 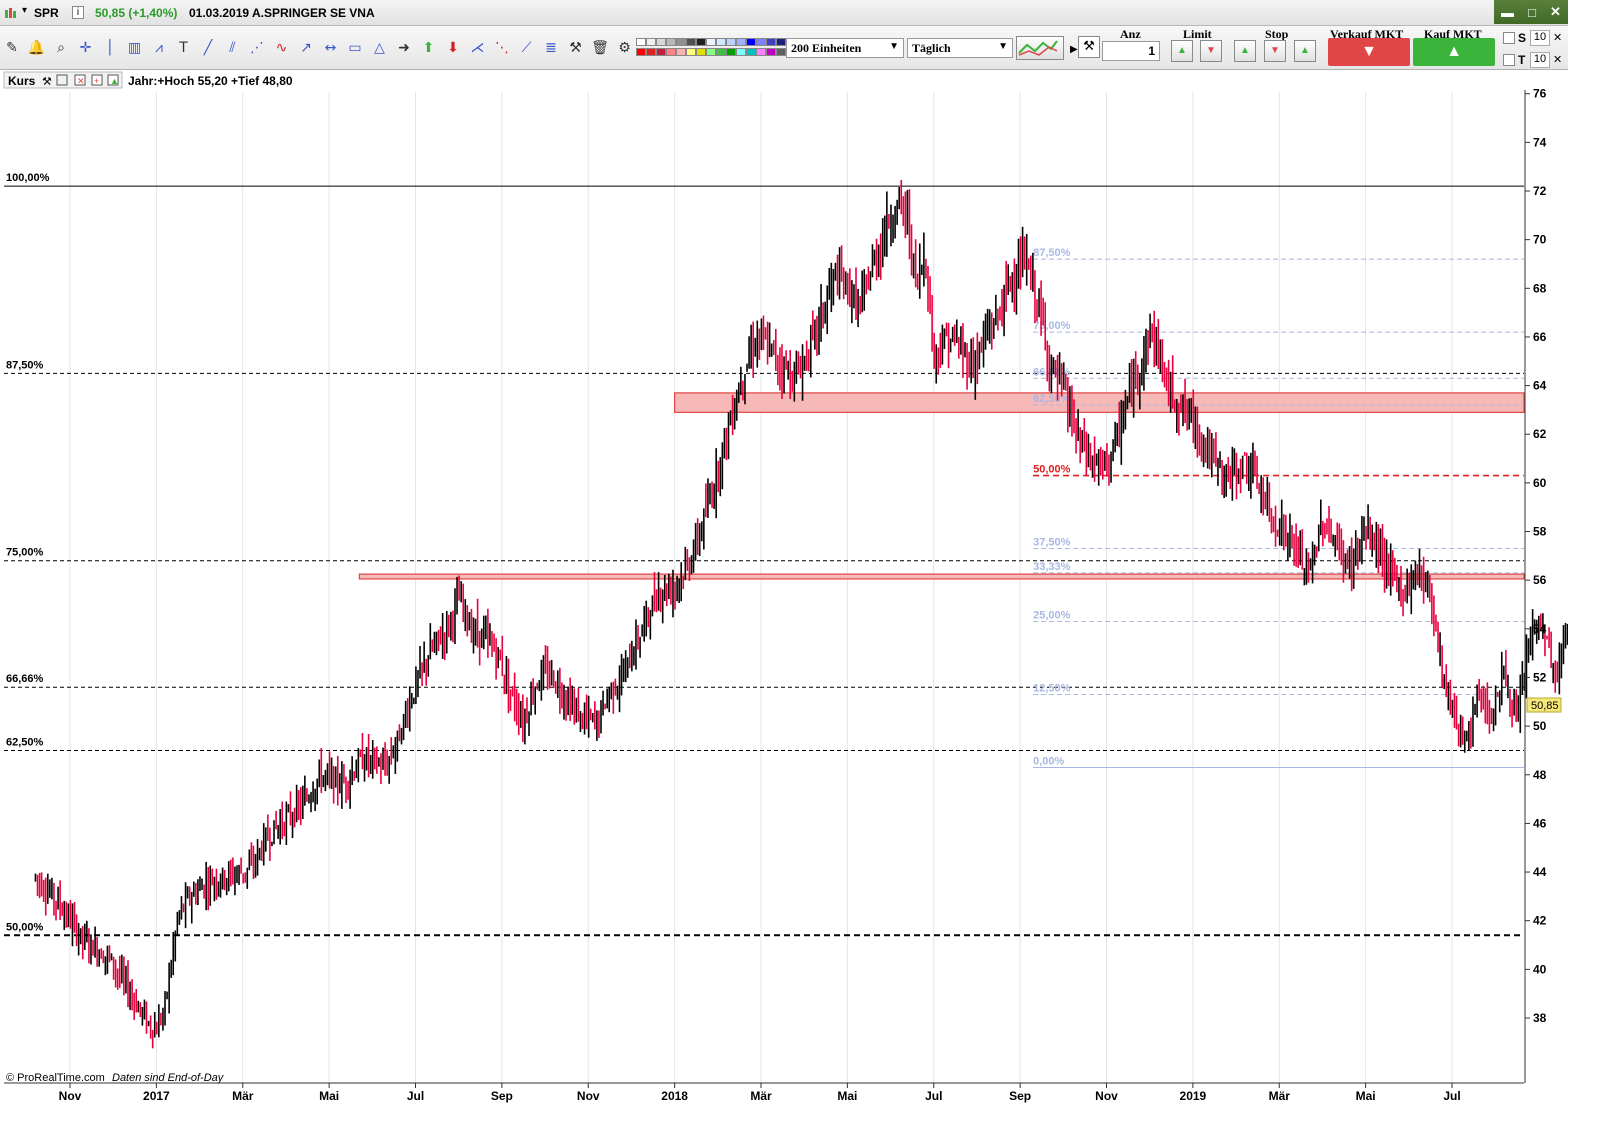 I want to click on regression-icon: ⟋, so click(x=526, y=48).